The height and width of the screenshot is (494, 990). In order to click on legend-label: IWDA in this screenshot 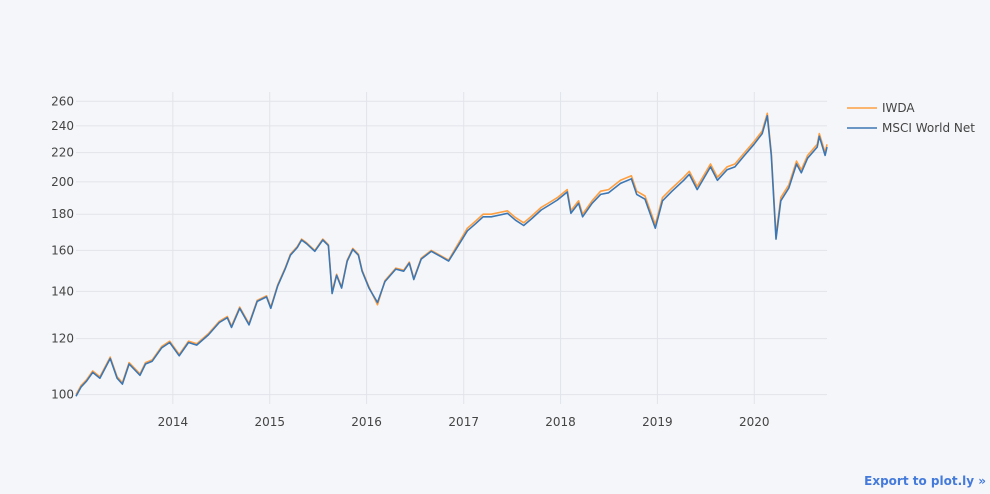, I will do `click(898, 108)`.